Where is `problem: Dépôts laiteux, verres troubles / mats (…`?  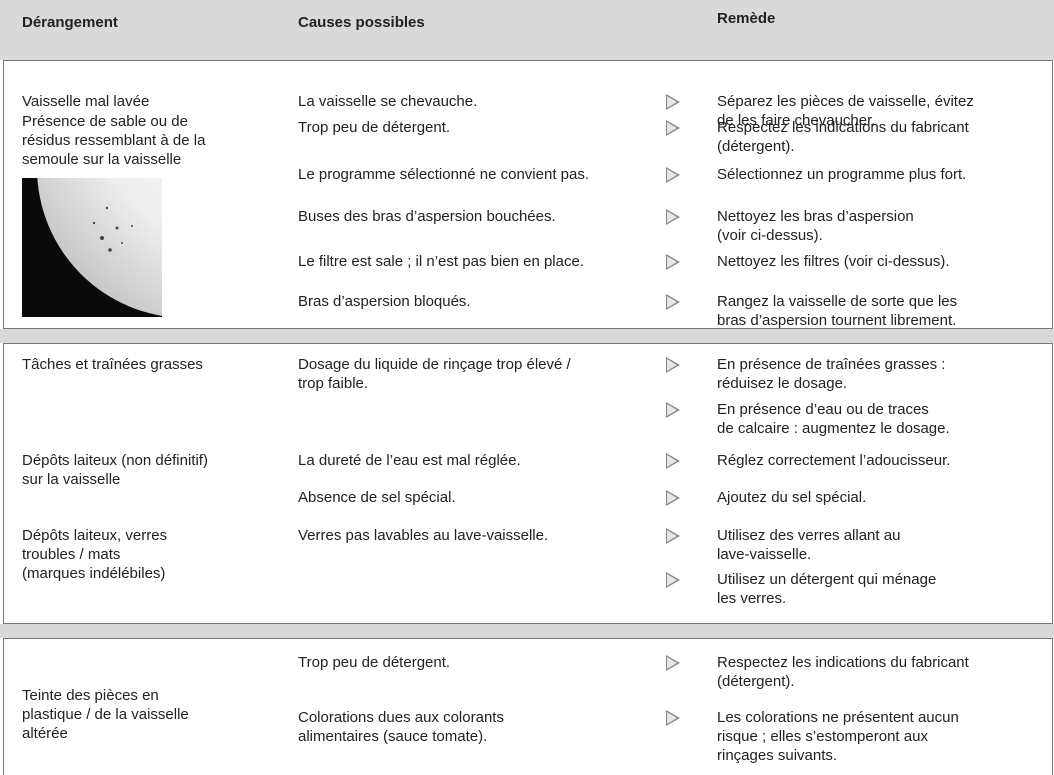 problem: Dépôts laiteux, verres troubles / mats (… is located at coordinates (95, 554).